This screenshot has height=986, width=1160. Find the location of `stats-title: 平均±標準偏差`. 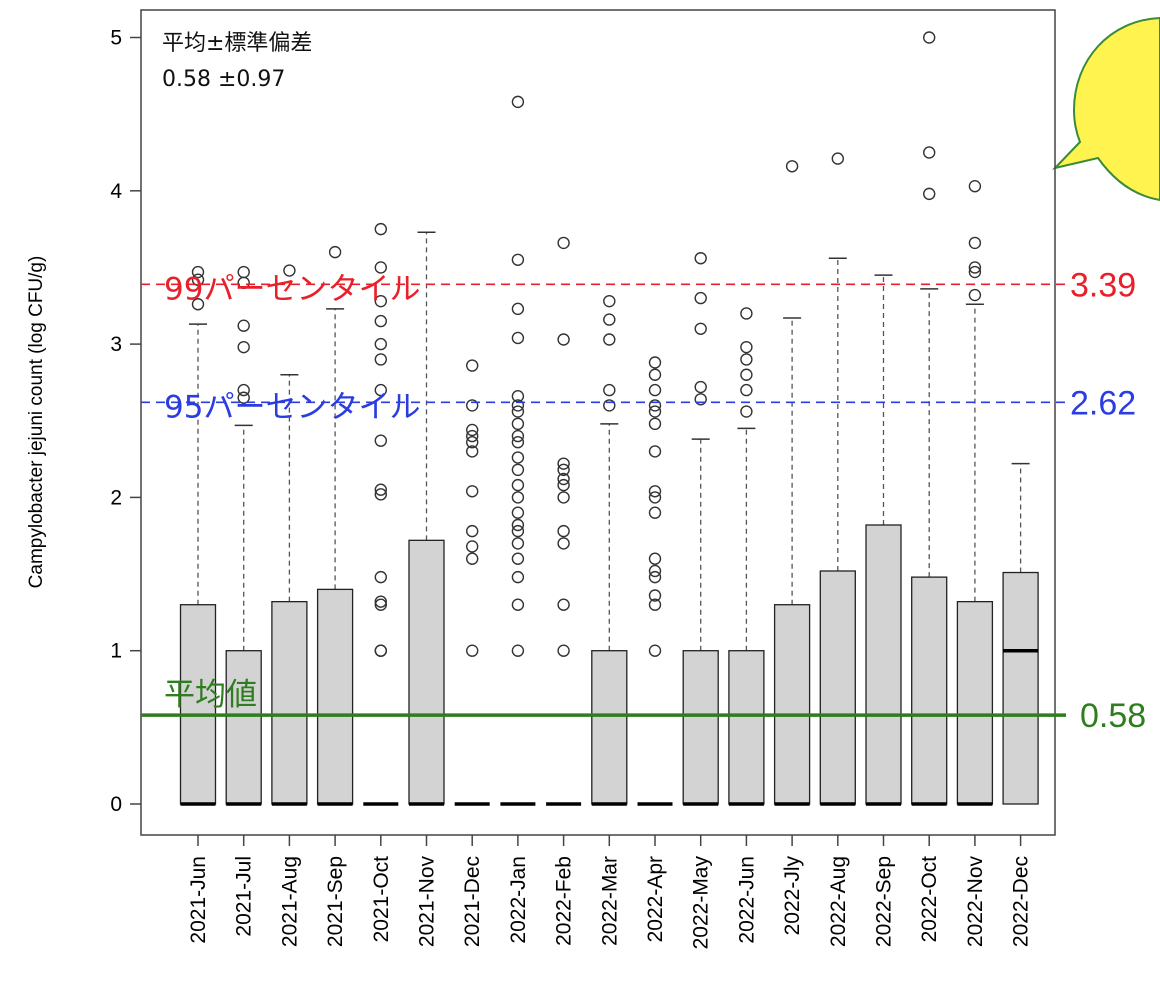

stats-title: 平均±標準偏差 is located at coordinates (237, 43).